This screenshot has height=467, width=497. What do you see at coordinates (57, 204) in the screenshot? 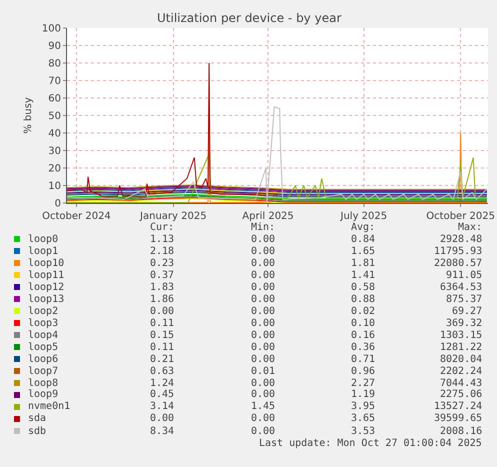
I see `y-tick-label: 0` at bounding box center [57, 204].